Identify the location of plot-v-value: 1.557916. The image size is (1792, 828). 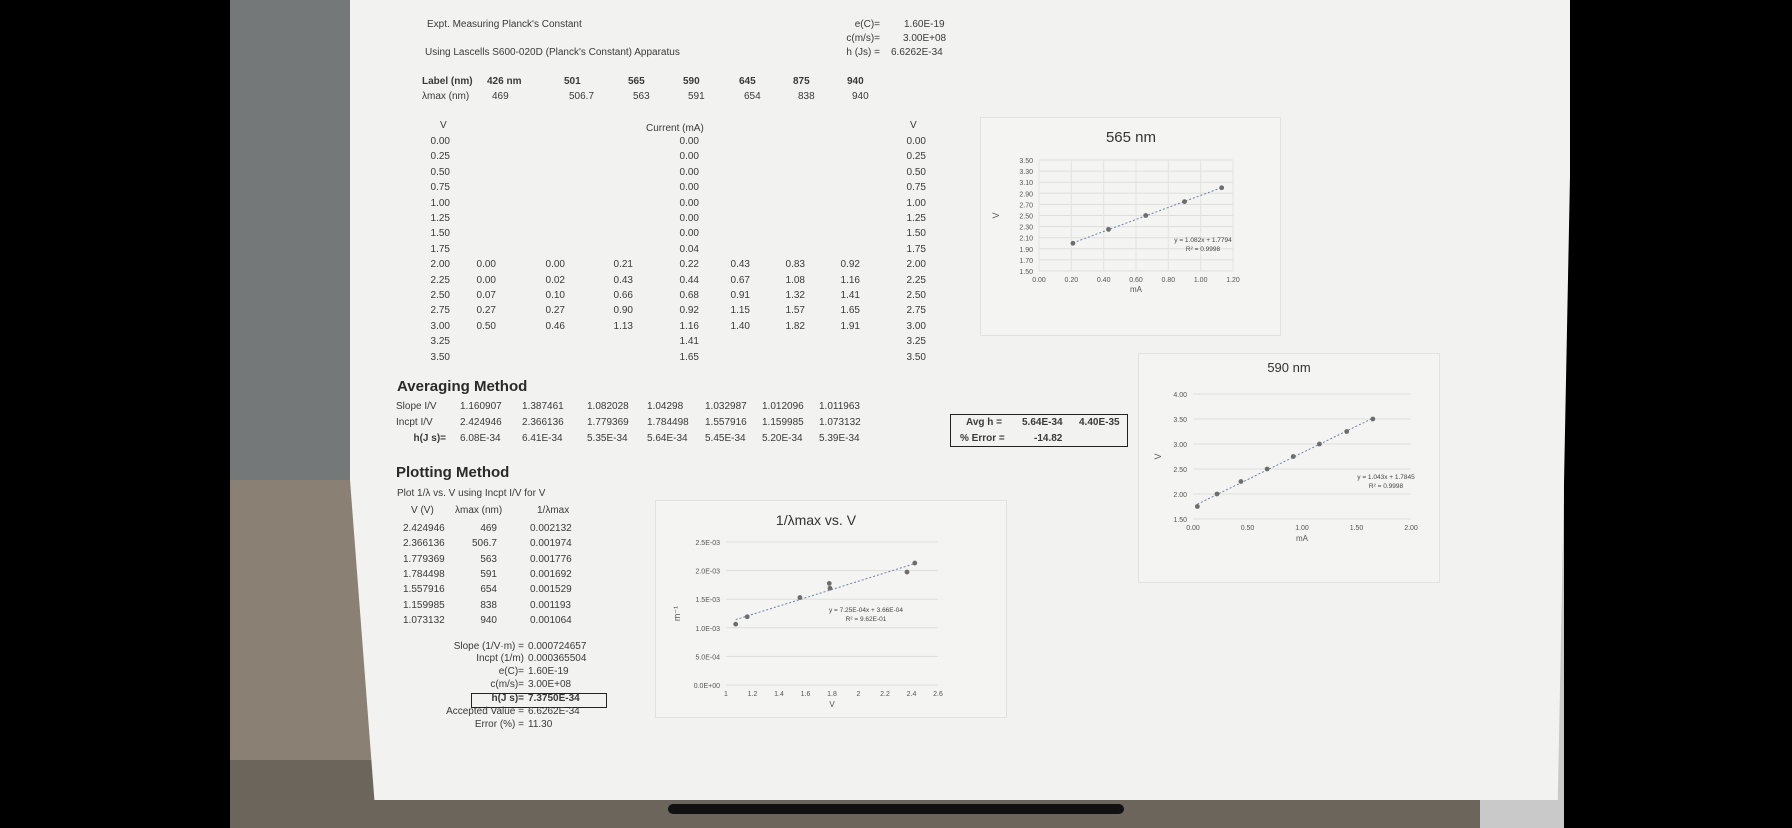
(424, 590).